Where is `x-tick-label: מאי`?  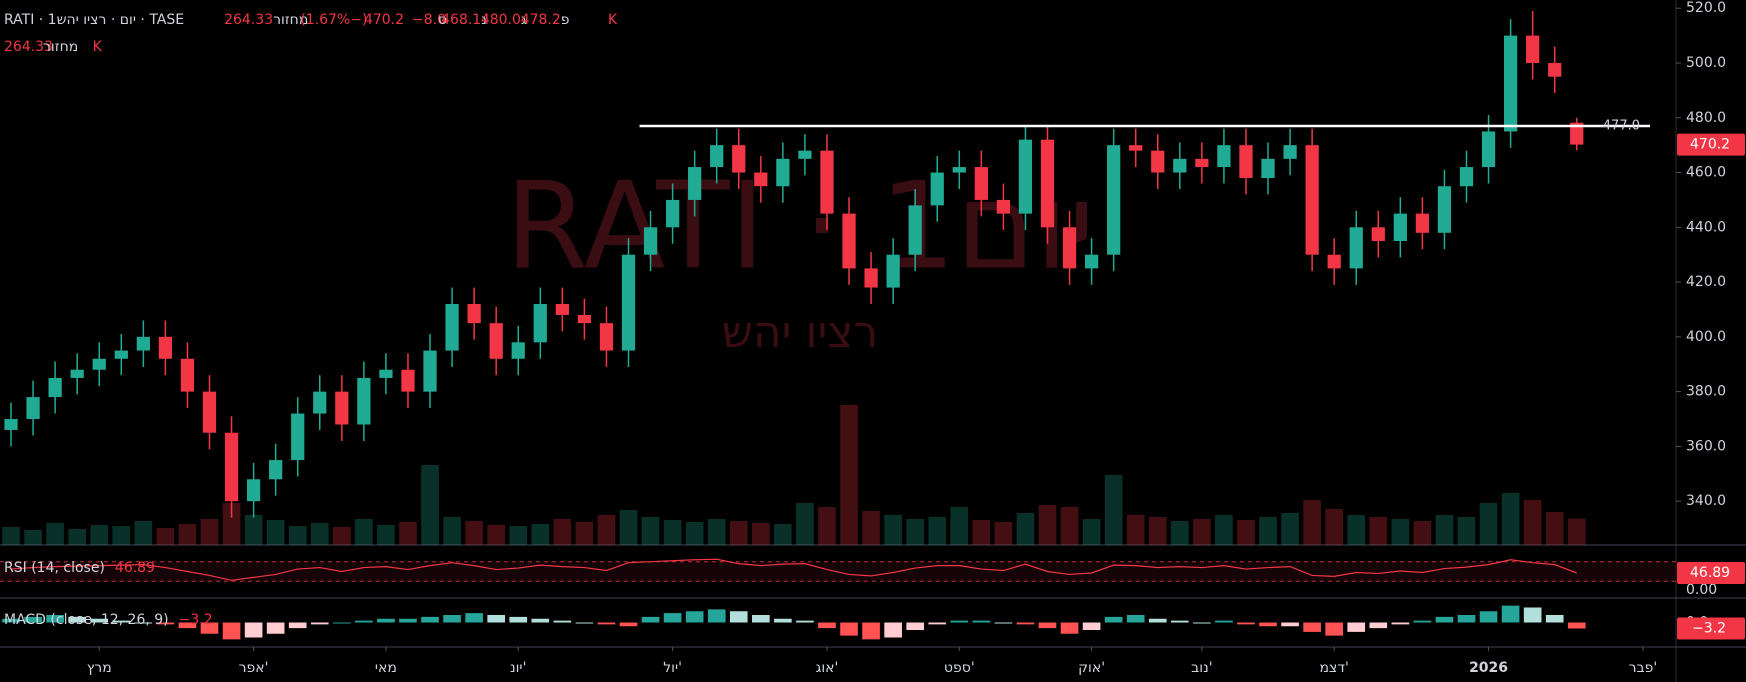
x-tick-label: מאי is located at coordinates (386, 668).